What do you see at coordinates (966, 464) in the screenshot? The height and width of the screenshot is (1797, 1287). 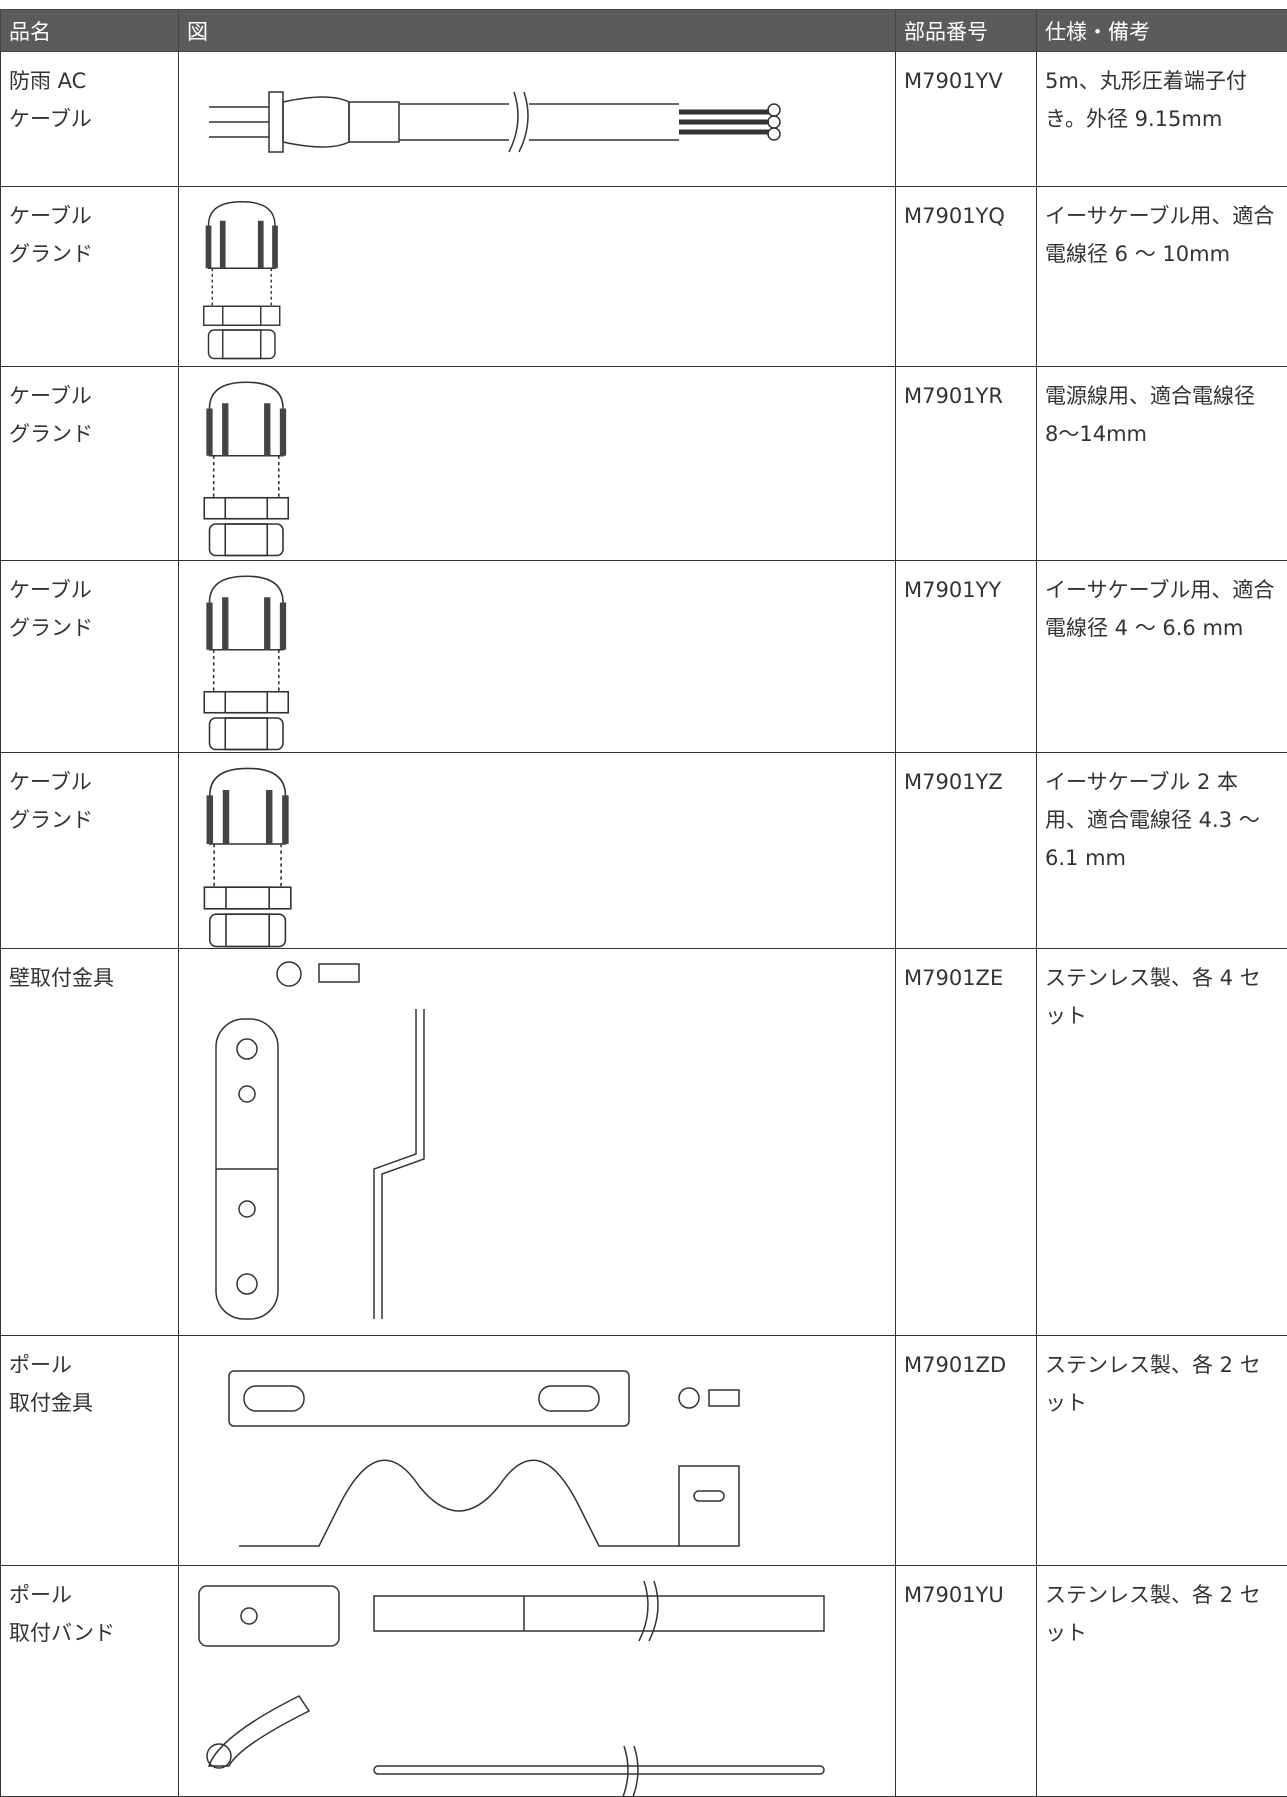 I see `part-number: M7901YR` at bounding box center [966, 464].